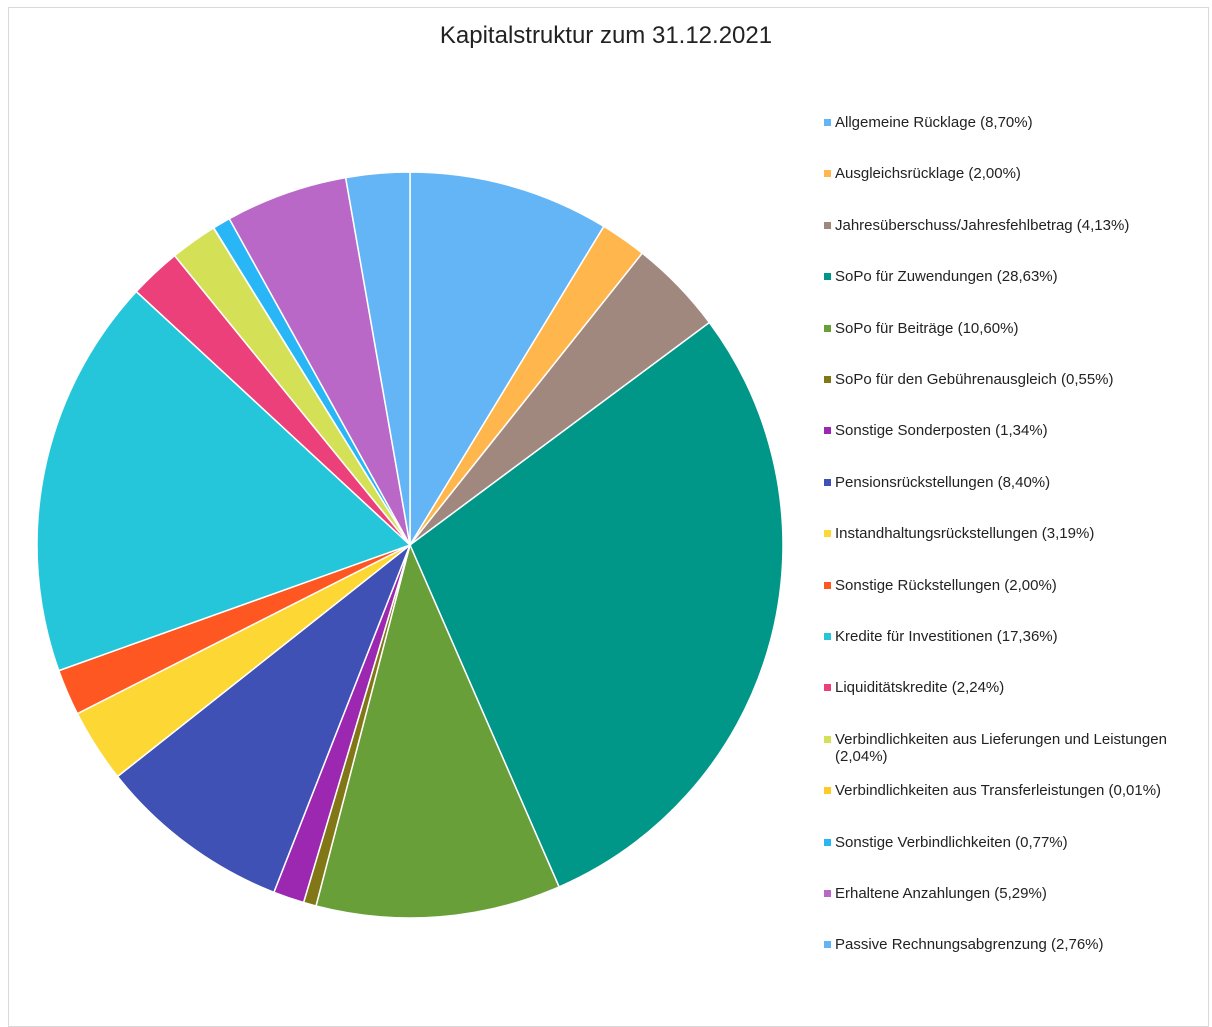  I want to click on legend-item-8: Pensionsrückstellungen (8,40%), so click(1014, 482).